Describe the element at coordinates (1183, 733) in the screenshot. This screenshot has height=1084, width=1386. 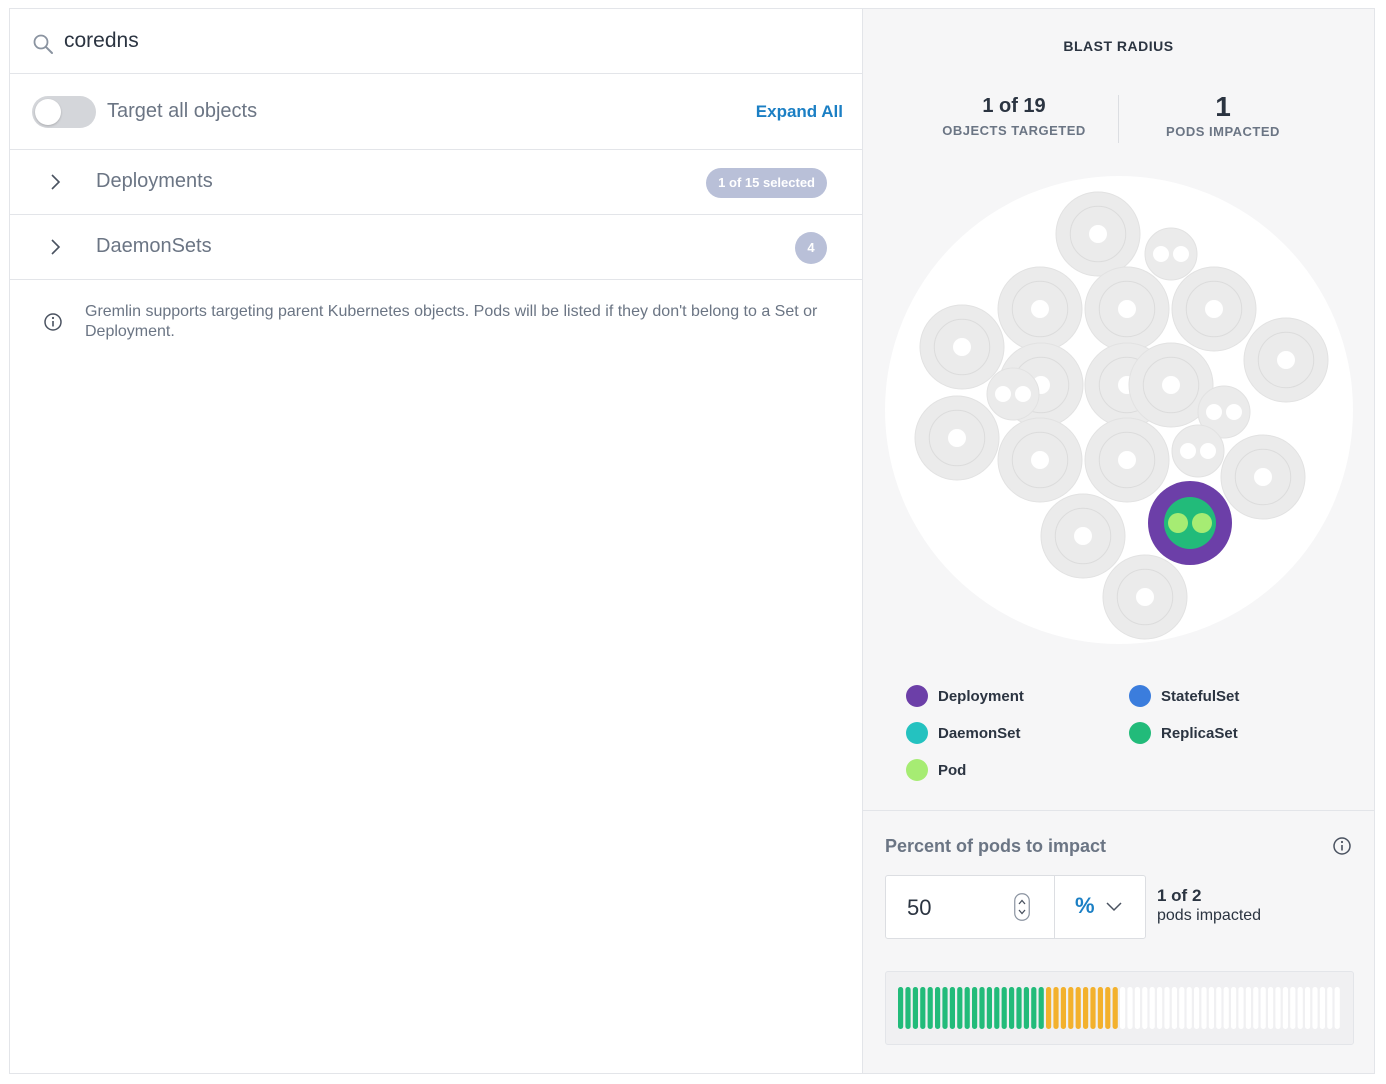
I see `legend-item-replicaset: ReplicaSet` at that location.